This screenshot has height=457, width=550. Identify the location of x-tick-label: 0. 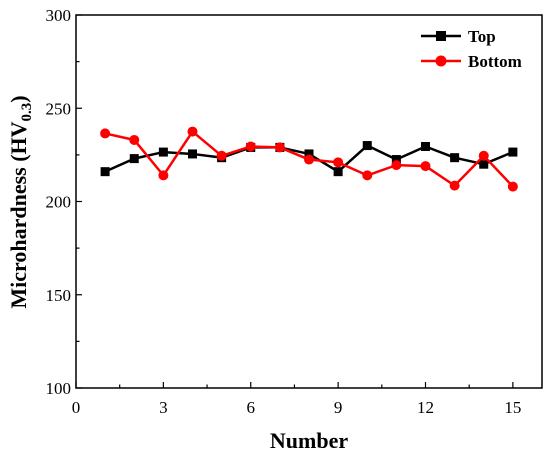
(76, 407).